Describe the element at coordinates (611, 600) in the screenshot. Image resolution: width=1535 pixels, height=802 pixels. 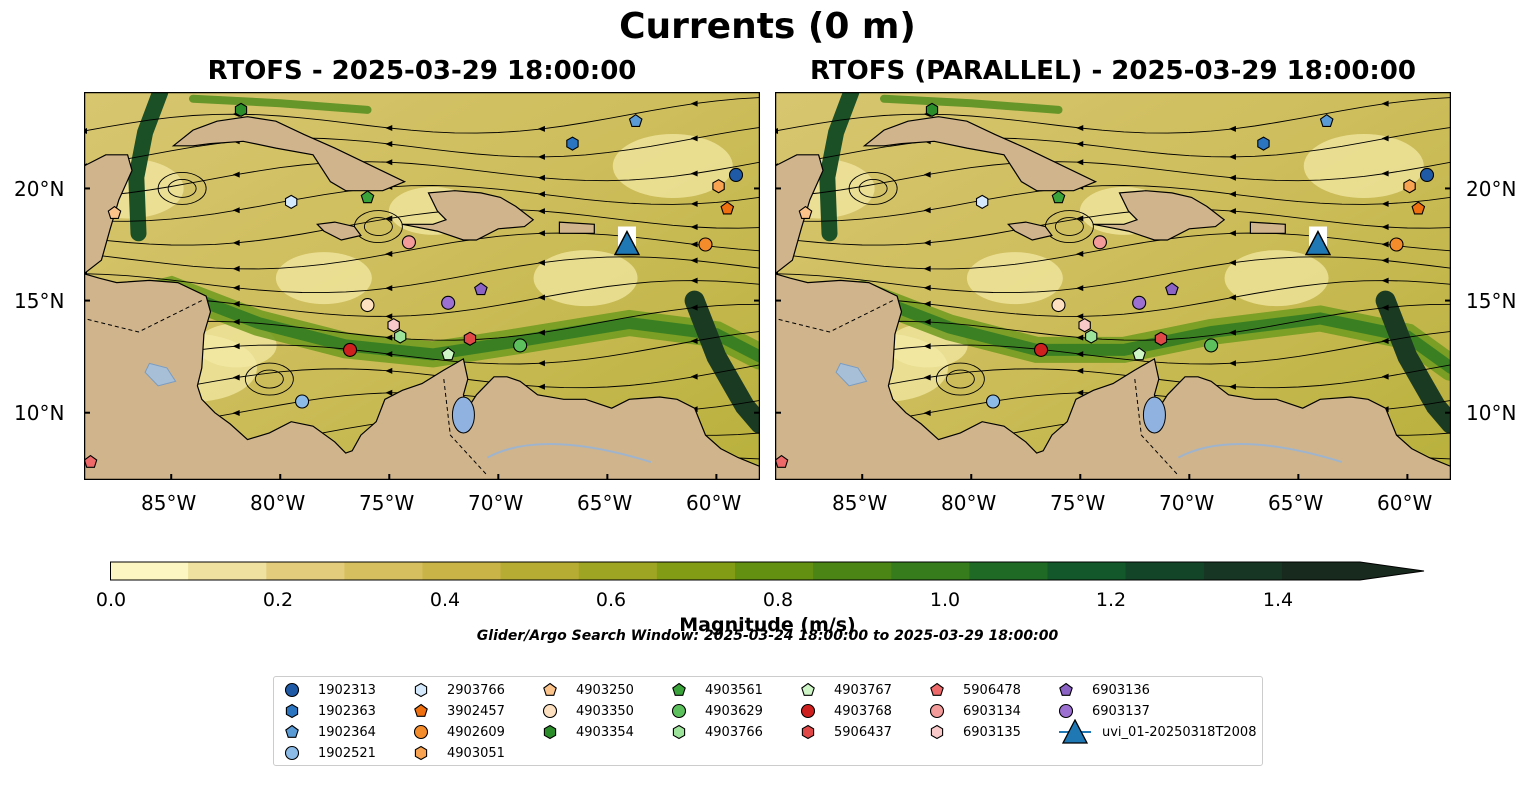
I see `colorbar-tick-0-6: 0.6` at that location.